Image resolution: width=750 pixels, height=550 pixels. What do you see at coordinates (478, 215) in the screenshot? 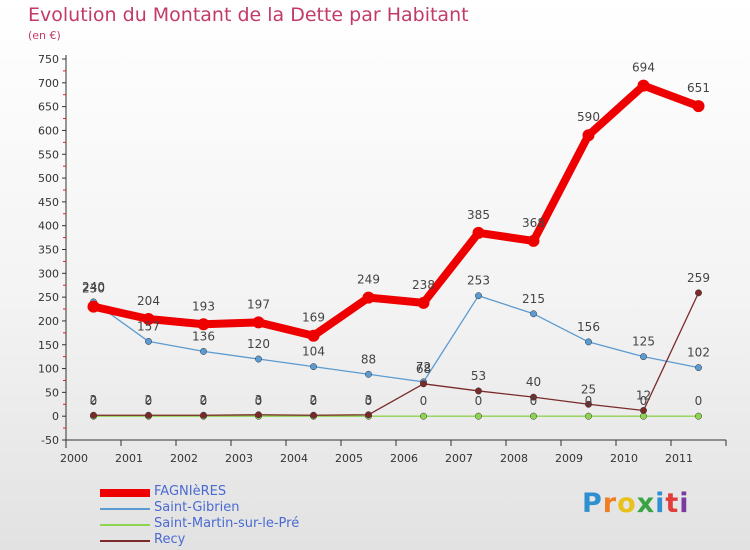
I see `data-label: 385` at bounding box center [478, 215].